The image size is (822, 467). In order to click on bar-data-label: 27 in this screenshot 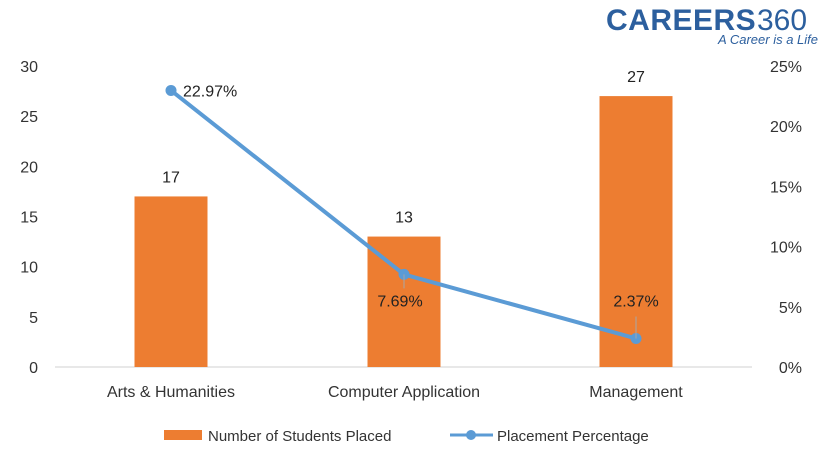, I will do `click(636, 77)`.